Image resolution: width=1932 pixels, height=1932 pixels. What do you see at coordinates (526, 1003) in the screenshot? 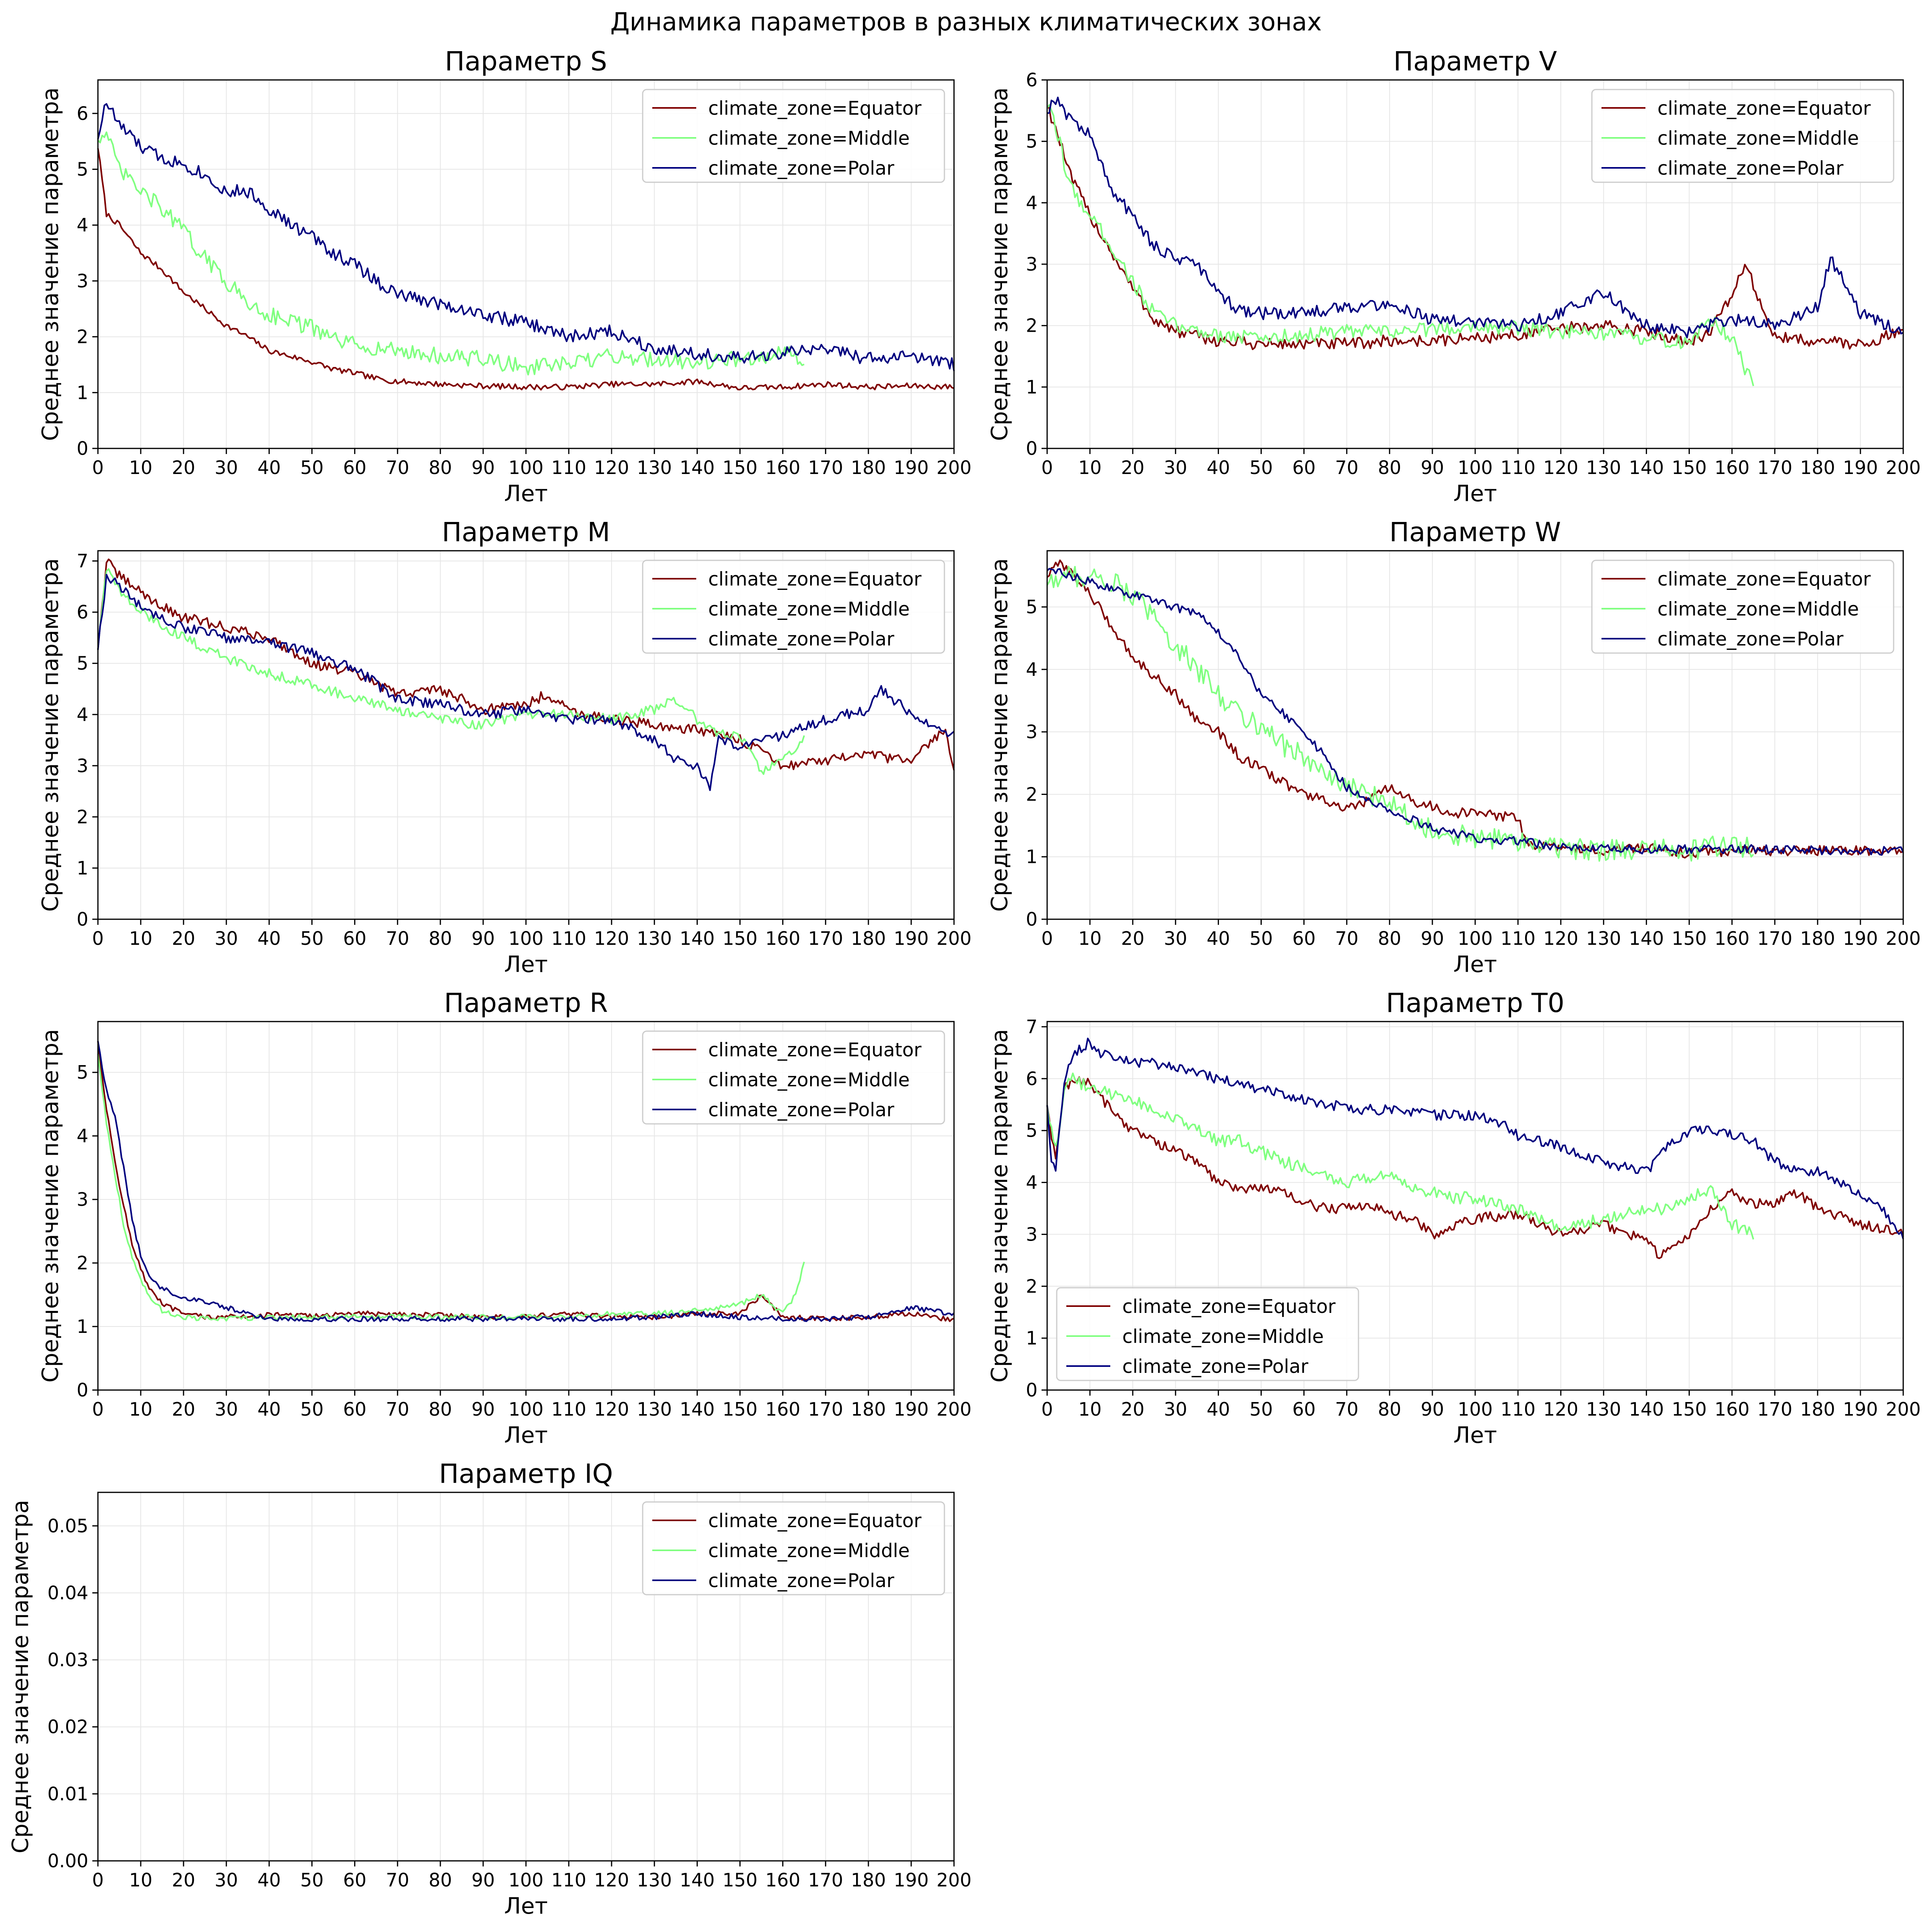
I see `panel-title: Параметр R` at bounding box center [526, 1003].